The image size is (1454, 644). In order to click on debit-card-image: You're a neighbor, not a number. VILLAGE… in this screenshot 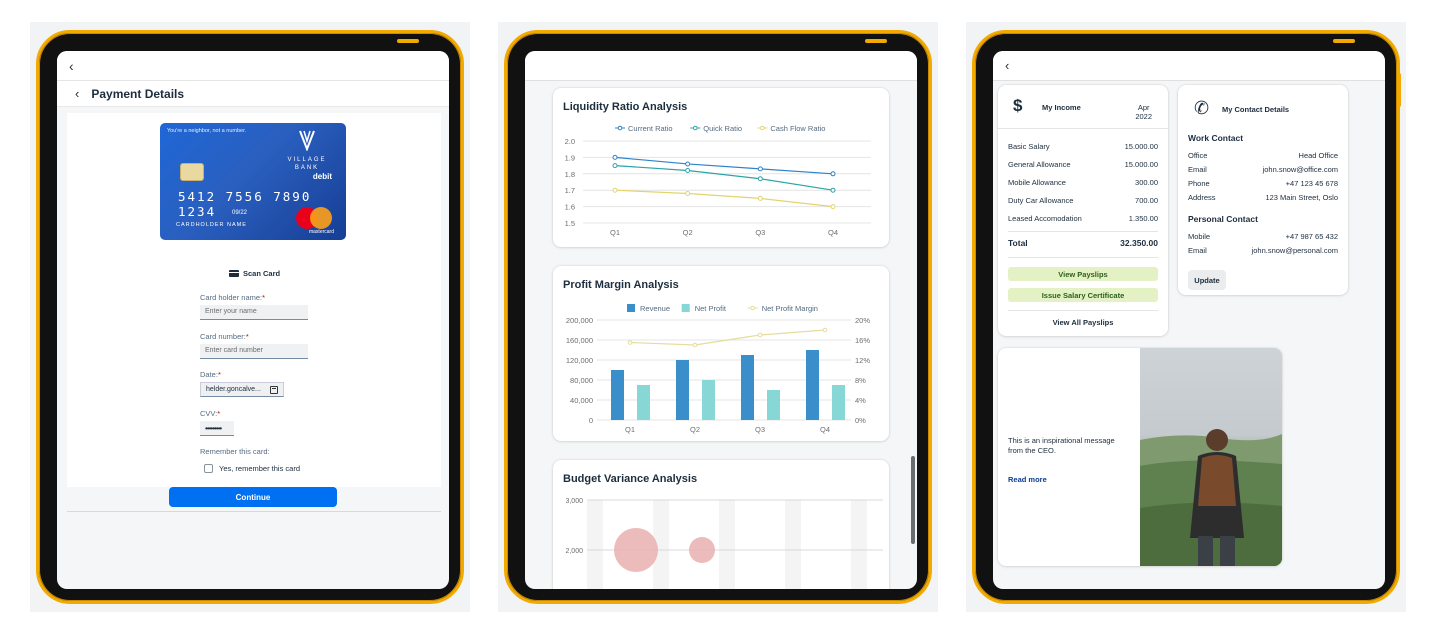, I will do `click(253, 181)`.